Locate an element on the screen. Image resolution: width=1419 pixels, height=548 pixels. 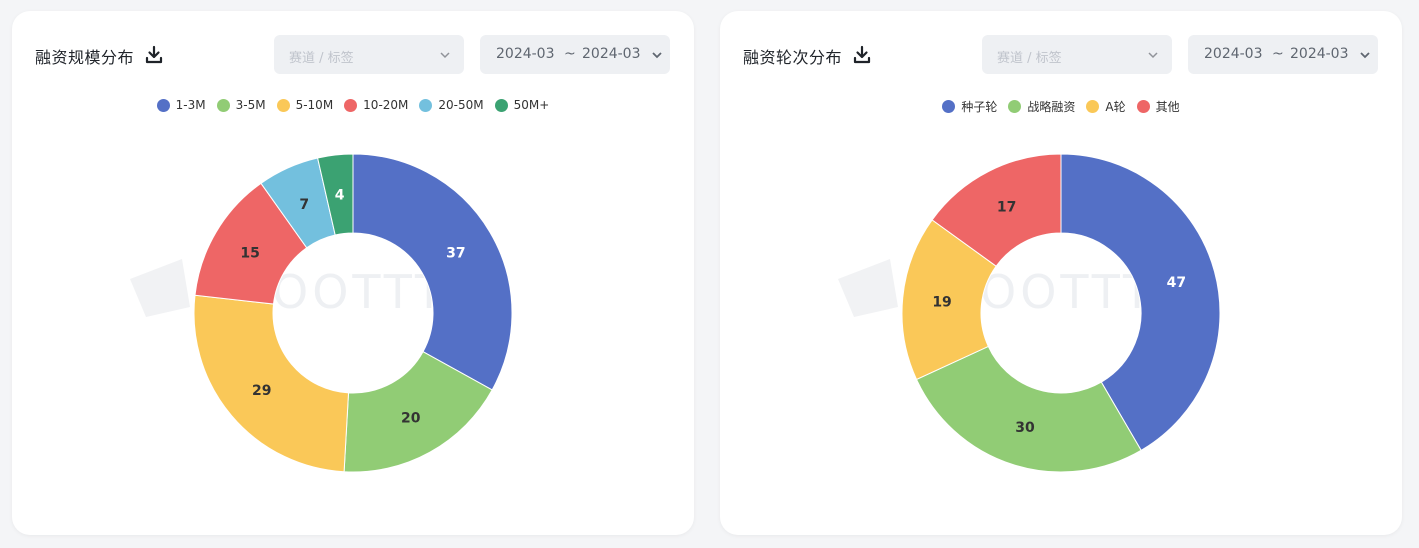
legend-item-a轮: A轮 is located at coordinates (1106, 106).